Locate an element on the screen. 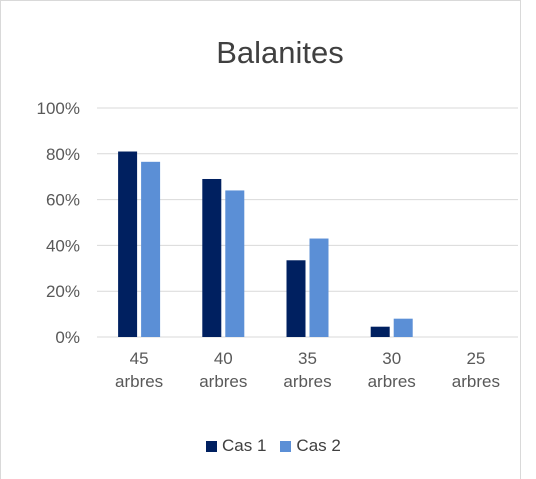  frame-right-border is located at coordinates (520, 239).